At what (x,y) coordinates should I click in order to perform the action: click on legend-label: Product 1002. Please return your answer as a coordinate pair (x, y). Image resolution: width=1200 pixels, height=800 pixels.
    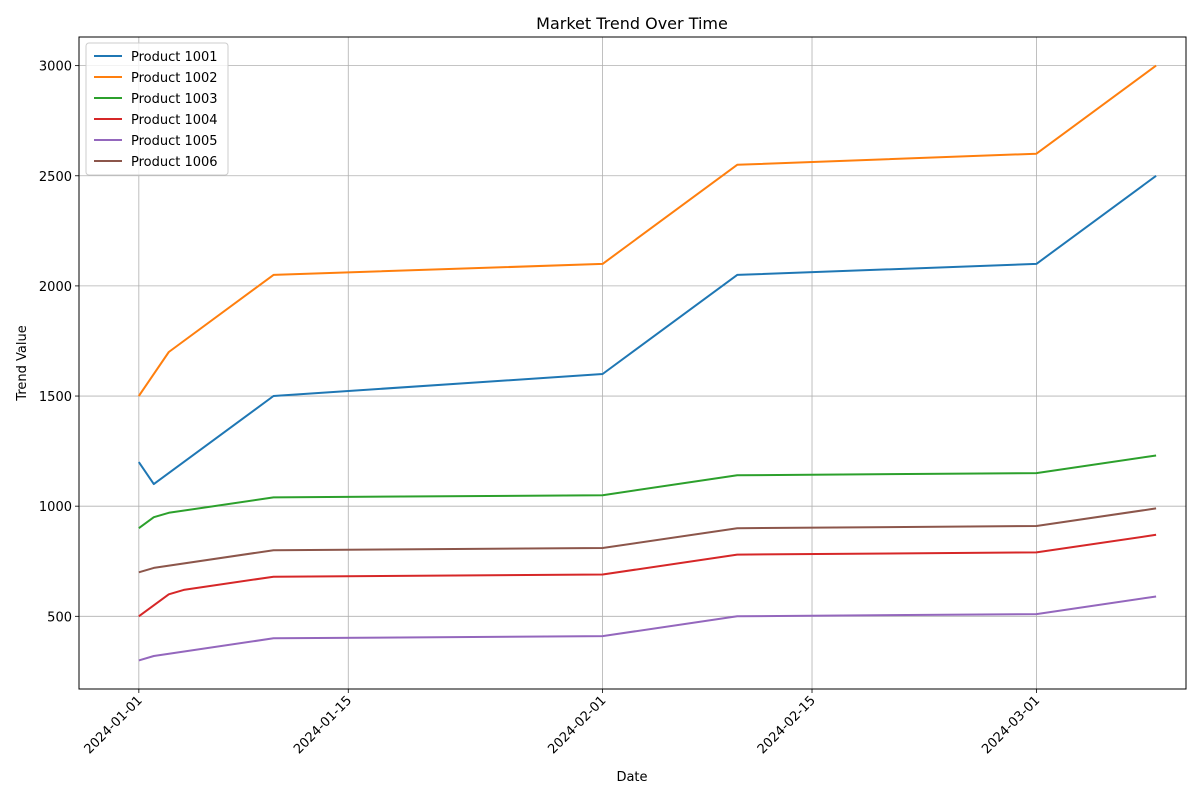
    Looking at the image, I should click on (174, 78).